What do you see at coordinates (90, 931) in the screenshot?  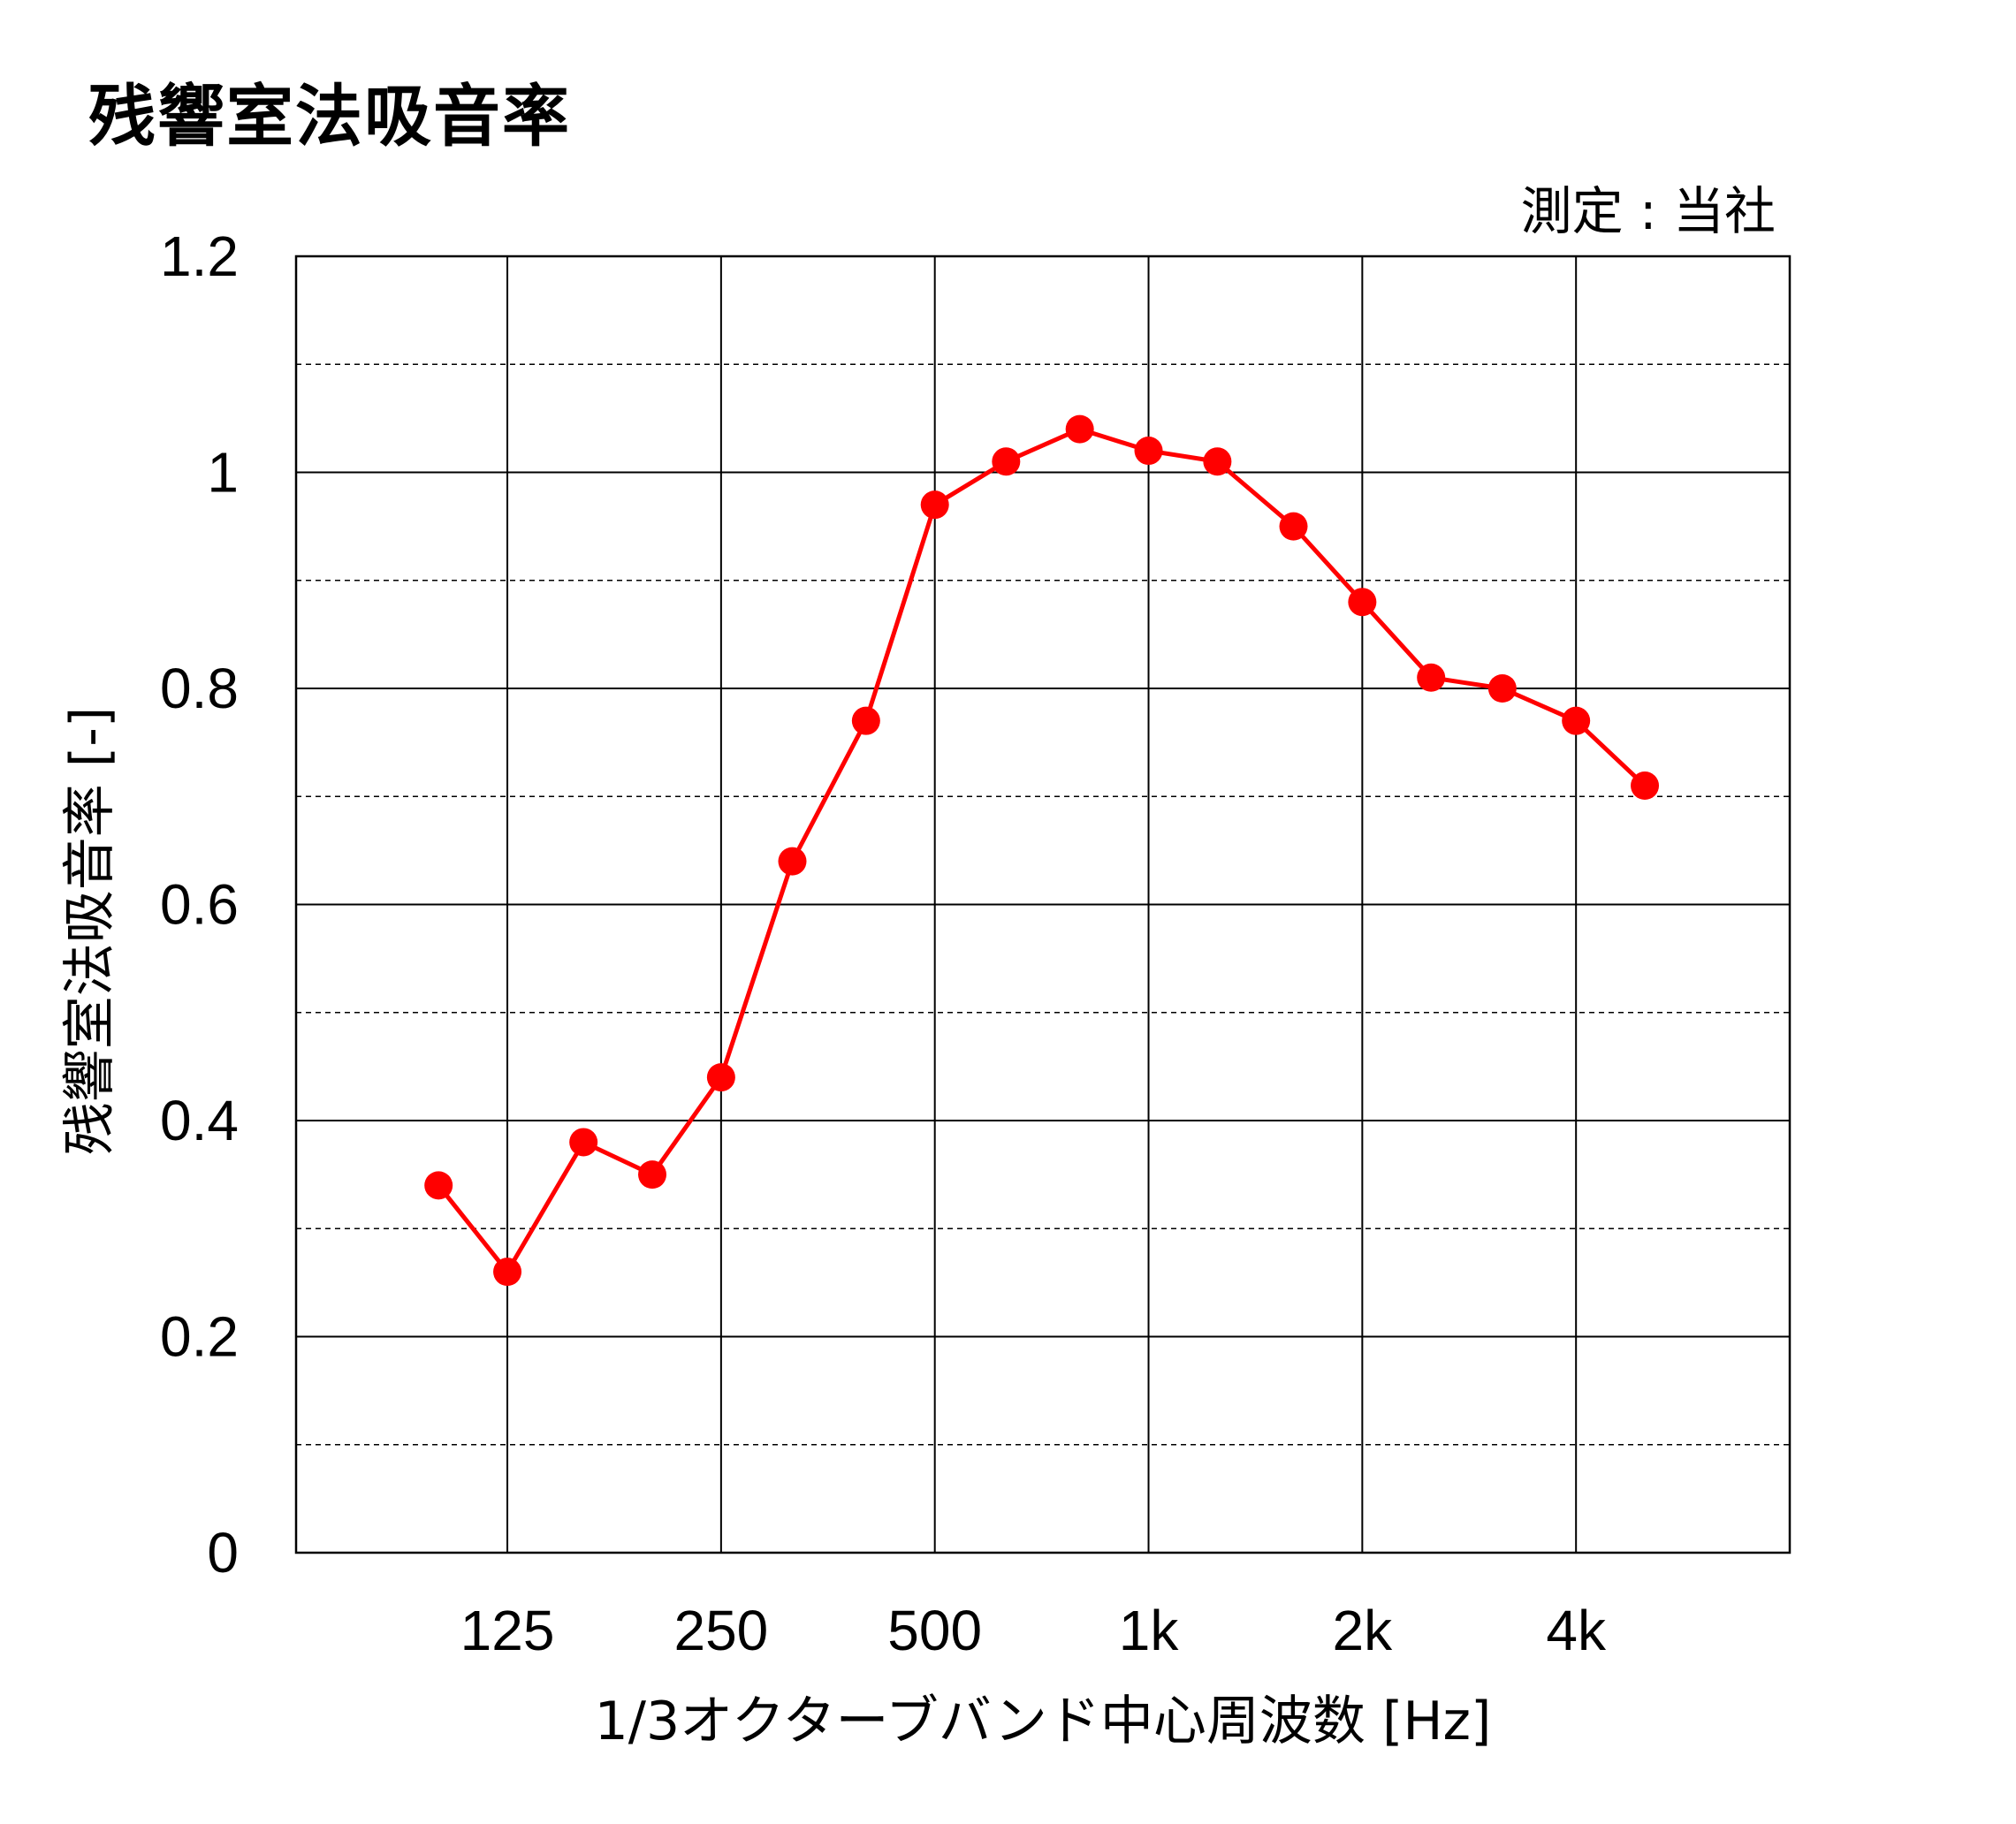 I see `y-axis-label: 残響室法吸音率 [-]` at bounding box center [90, 931].